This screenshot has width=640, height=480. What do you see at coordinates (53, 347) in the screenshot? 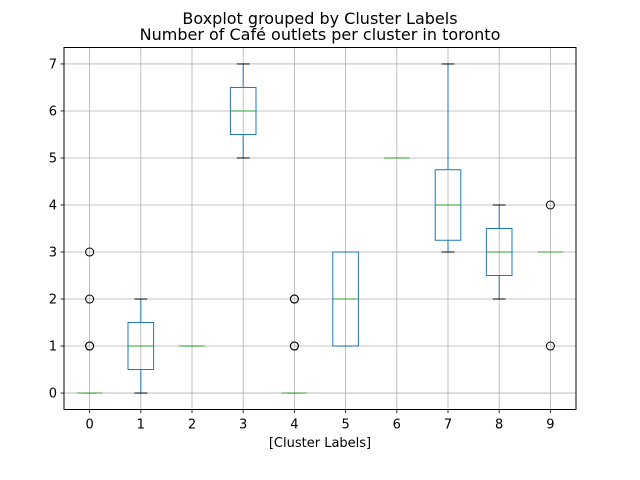
I see `y-tick-label: 1` at bounding box center [53, 347].